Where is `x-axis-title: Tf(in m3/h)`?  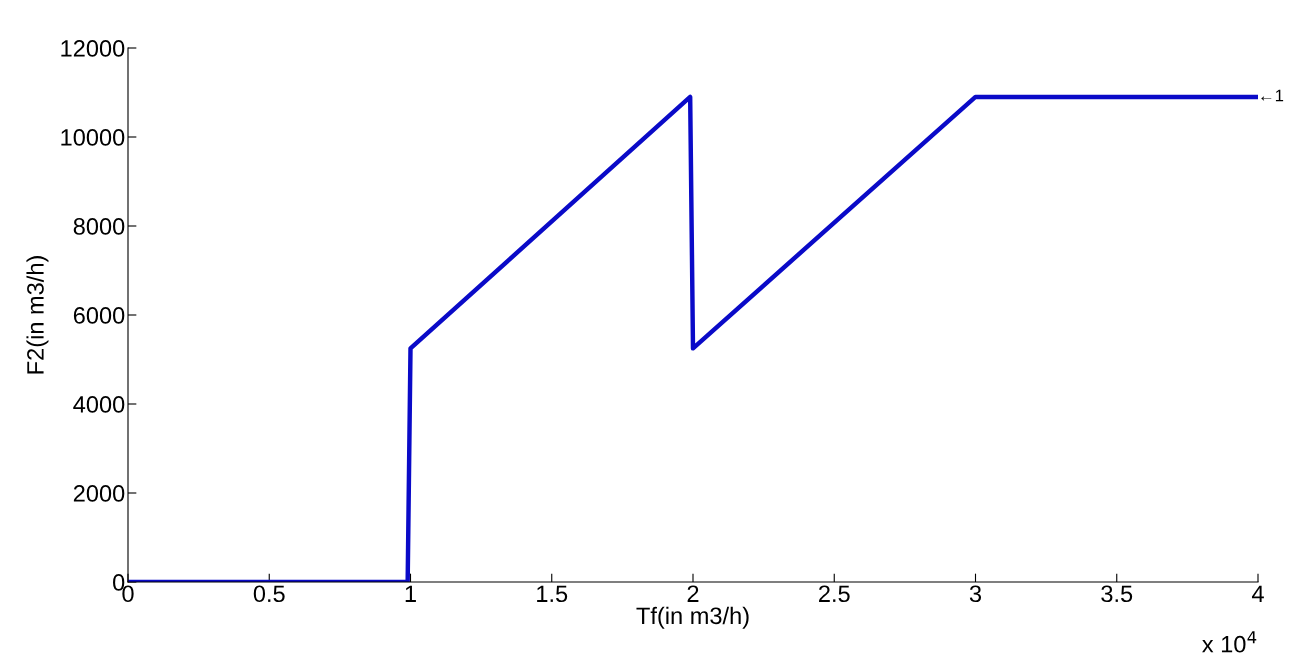
x-axis-title: Tf(in m3/h) is located at coordinates (692, 617).